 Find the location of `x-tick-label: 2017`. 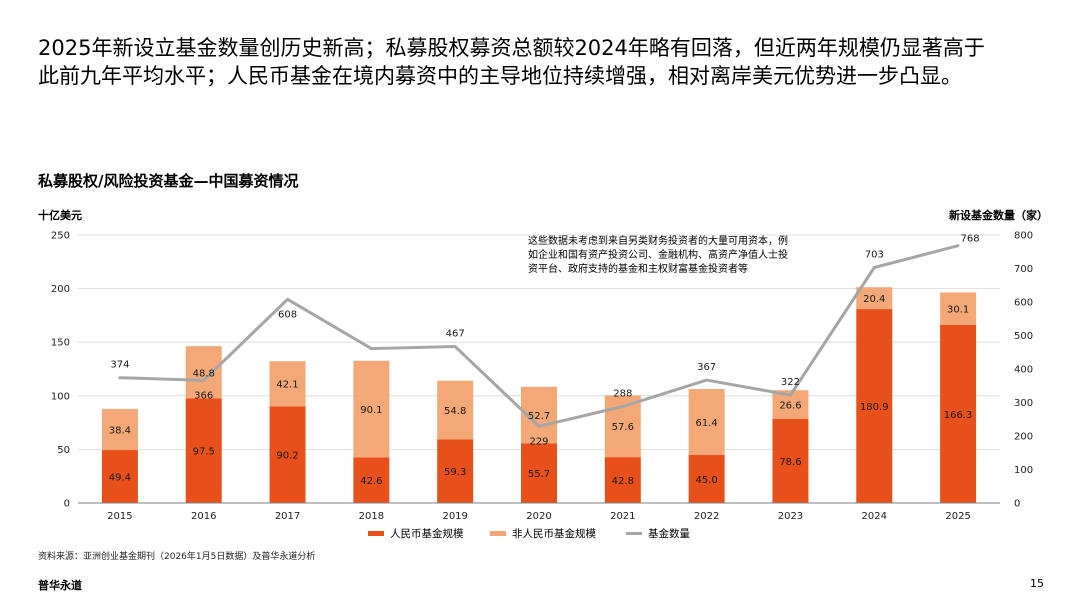

x-tick-label: 2017 is located at coordinates (287, 516).